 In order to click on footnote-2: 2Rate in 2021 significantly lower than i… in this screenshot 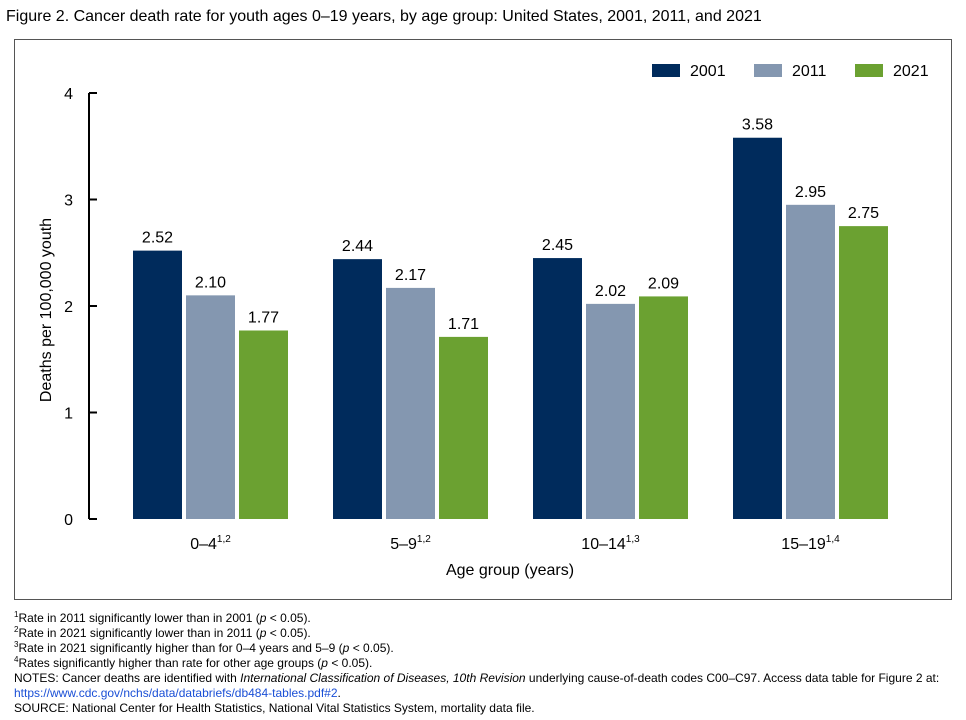, I will do `click(486, 633)`.